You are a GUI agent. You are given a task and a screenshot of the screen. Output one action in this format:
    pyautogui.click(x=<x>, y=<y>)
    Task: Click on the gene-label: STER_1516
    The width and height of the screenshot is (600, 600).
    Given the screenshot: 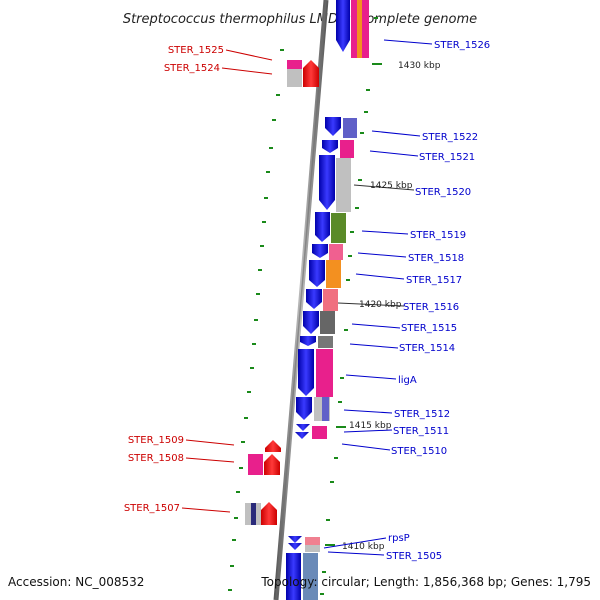 What is the action you would take?
    pyautogui.click(x=431, y=307)
    